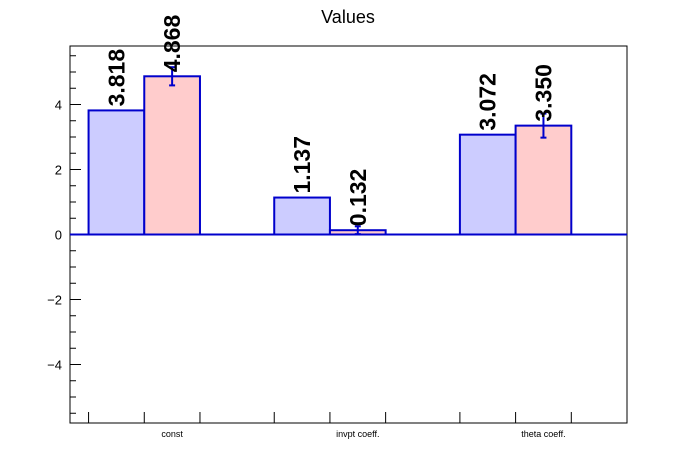 The image size is (696, 472). I want to click on data-label: 1.137, so click(302, 165).